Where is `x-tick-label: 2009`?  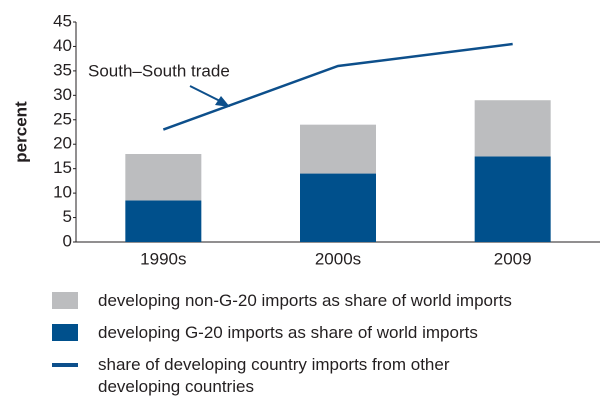 x-tick-label: 2009 is located at coordinates (513, 258).